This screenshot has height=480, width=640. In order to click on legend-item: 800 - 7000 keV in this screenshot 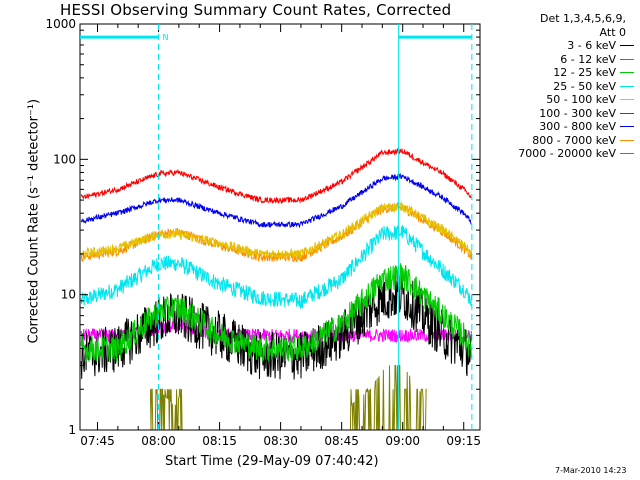, I will do `click(559, 141)`.